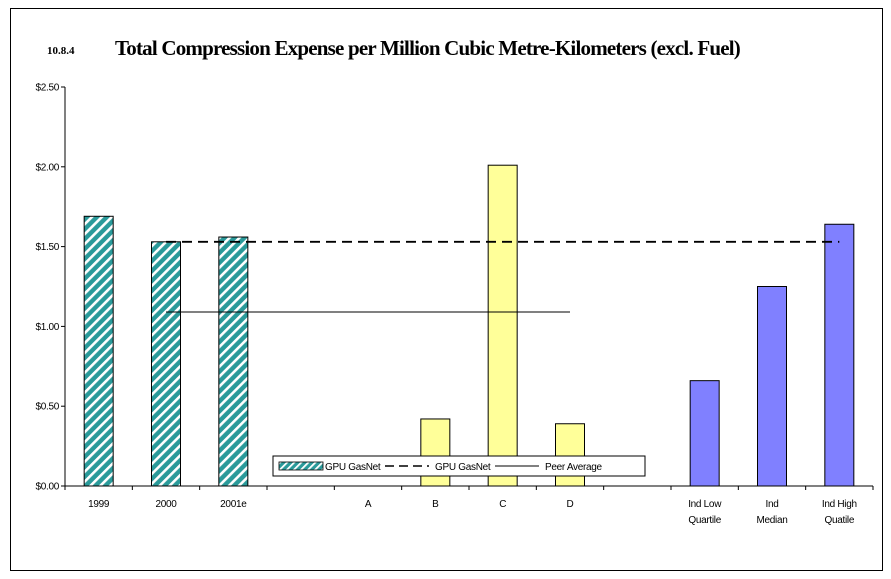 The height and width of the screenshot is (579, 891). I want to click on y-tick-label: $1.00, so click(47, 327).